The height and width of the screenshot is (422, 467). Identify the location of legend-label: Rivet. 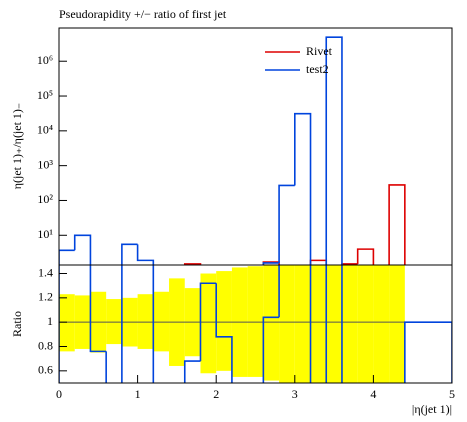
(319, 51).